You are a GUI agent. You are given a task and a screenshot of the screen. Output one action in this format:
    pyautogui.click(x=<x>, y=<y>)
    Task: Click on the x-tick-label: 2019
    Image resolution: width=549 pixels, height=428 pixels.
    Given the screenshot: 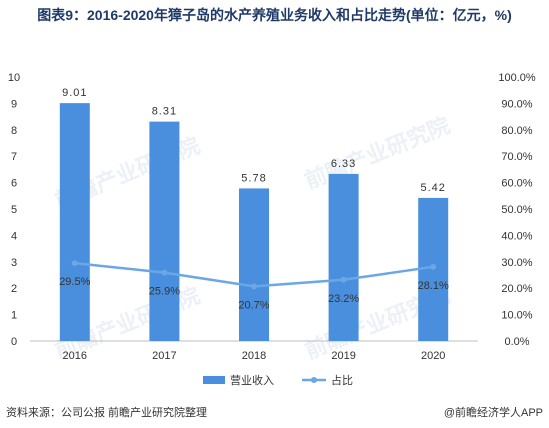 What is the action you would take?
    pyautogui.click(x=343, y=356)
    